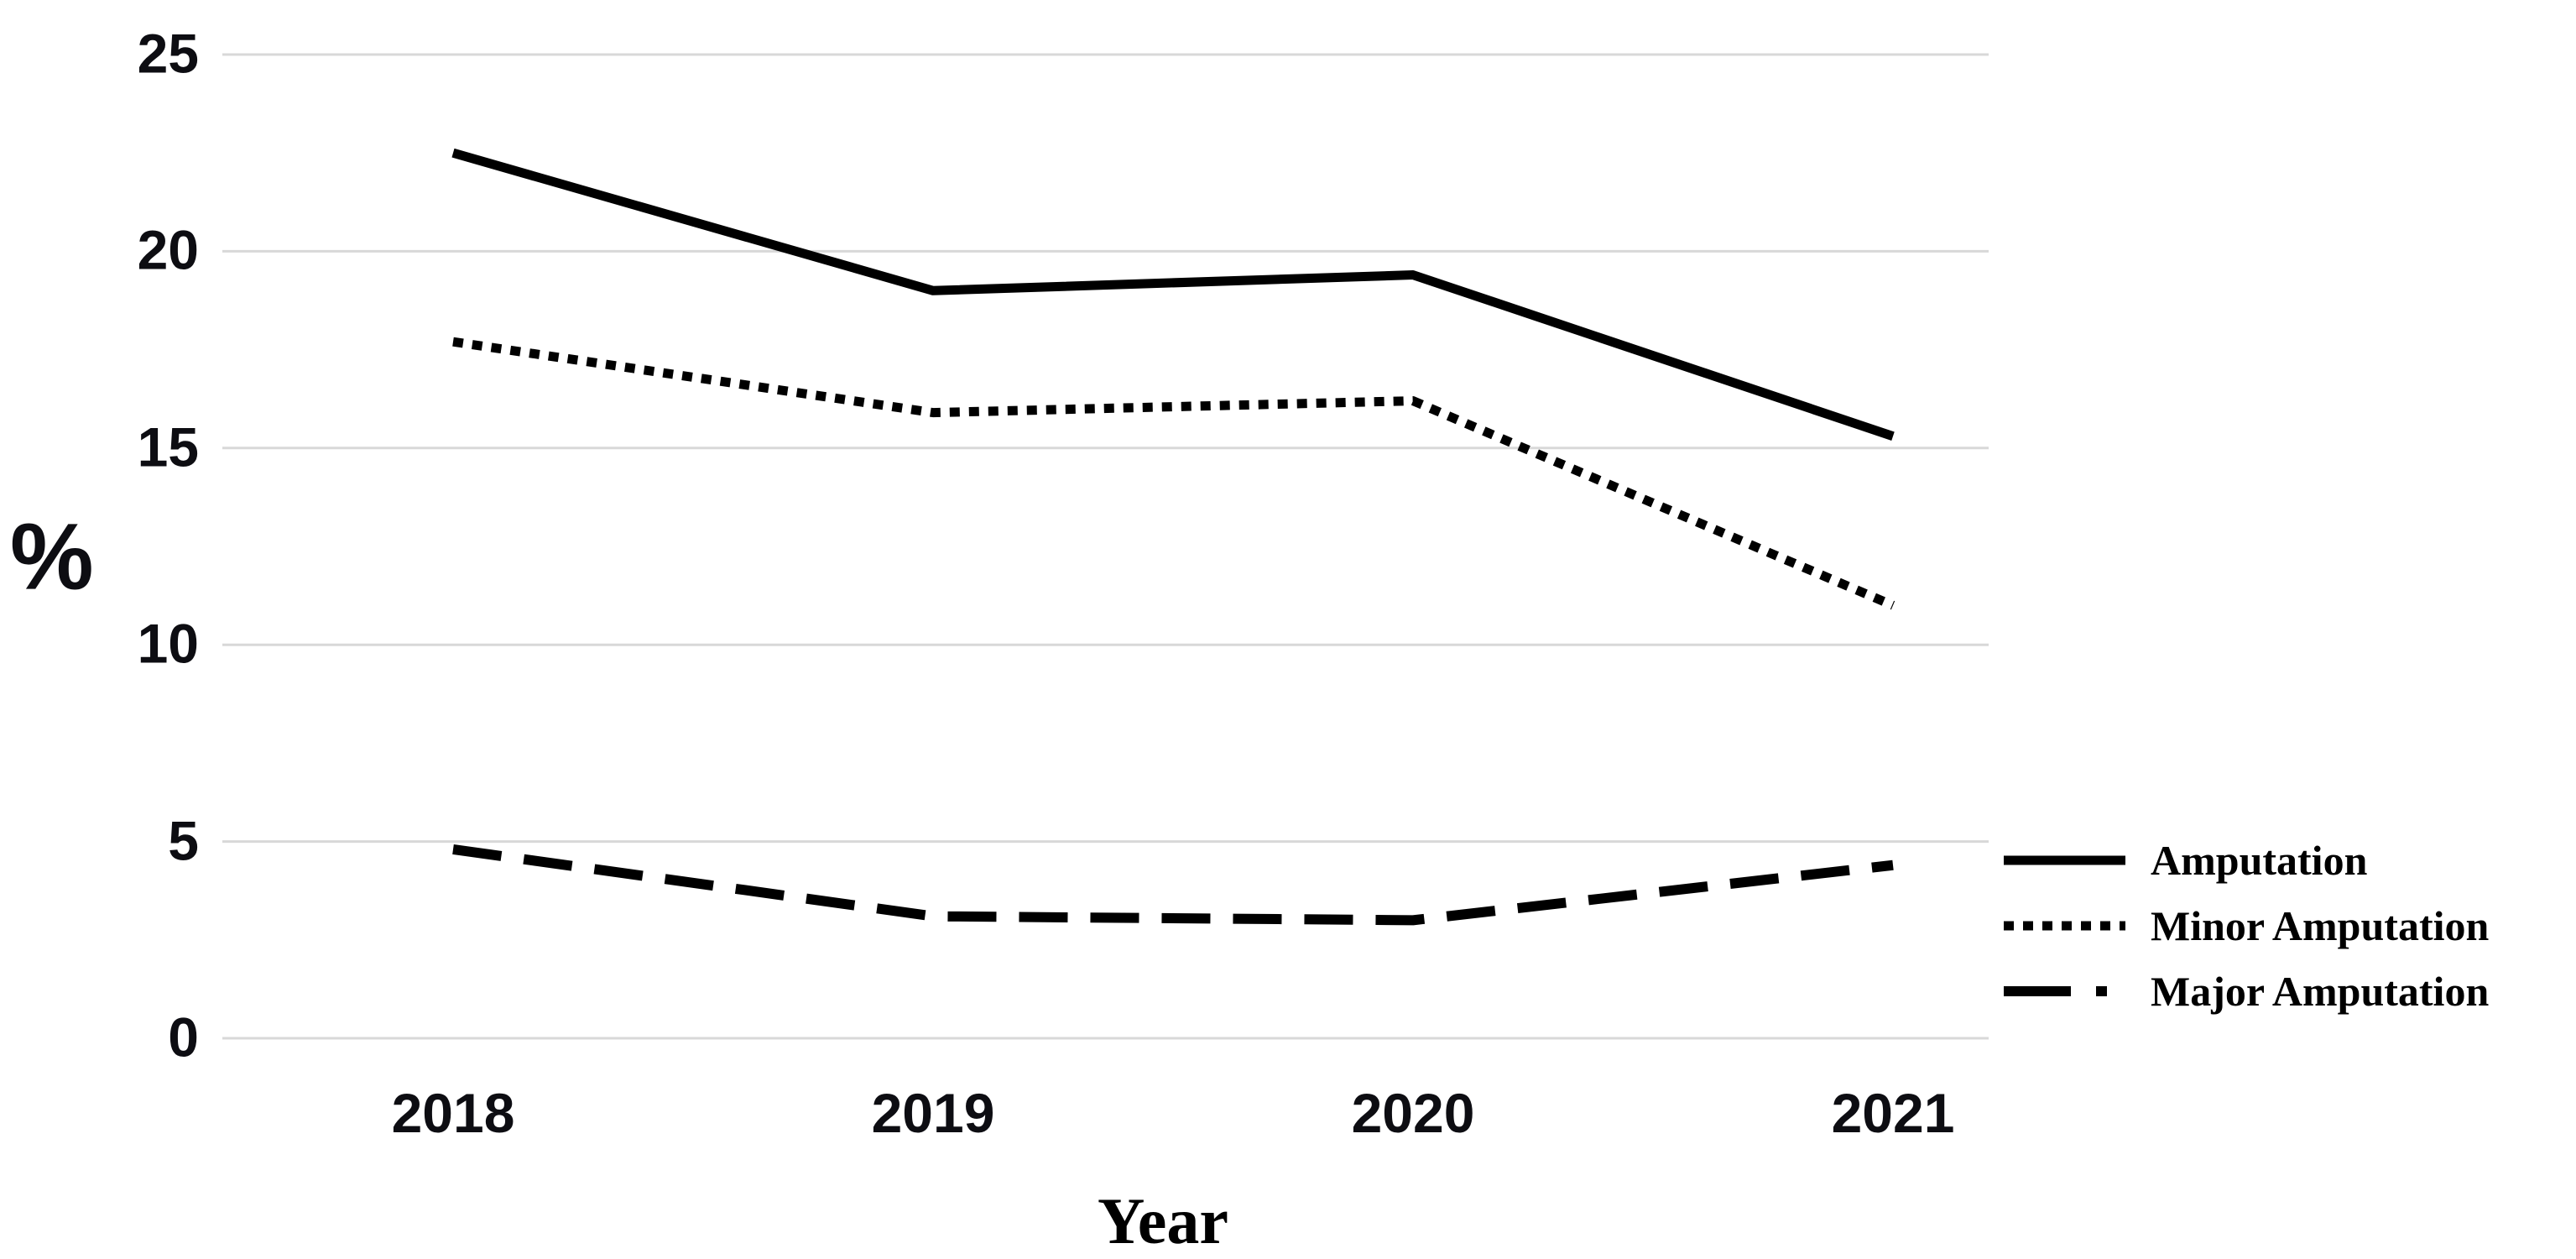 Image resolution: width=2576 pixels, height=1259 pixels. What do you see at coordinates (168, 250) in the screenshot?
I see `y-tick-label-20: 20` at bounding box center [168, 250].